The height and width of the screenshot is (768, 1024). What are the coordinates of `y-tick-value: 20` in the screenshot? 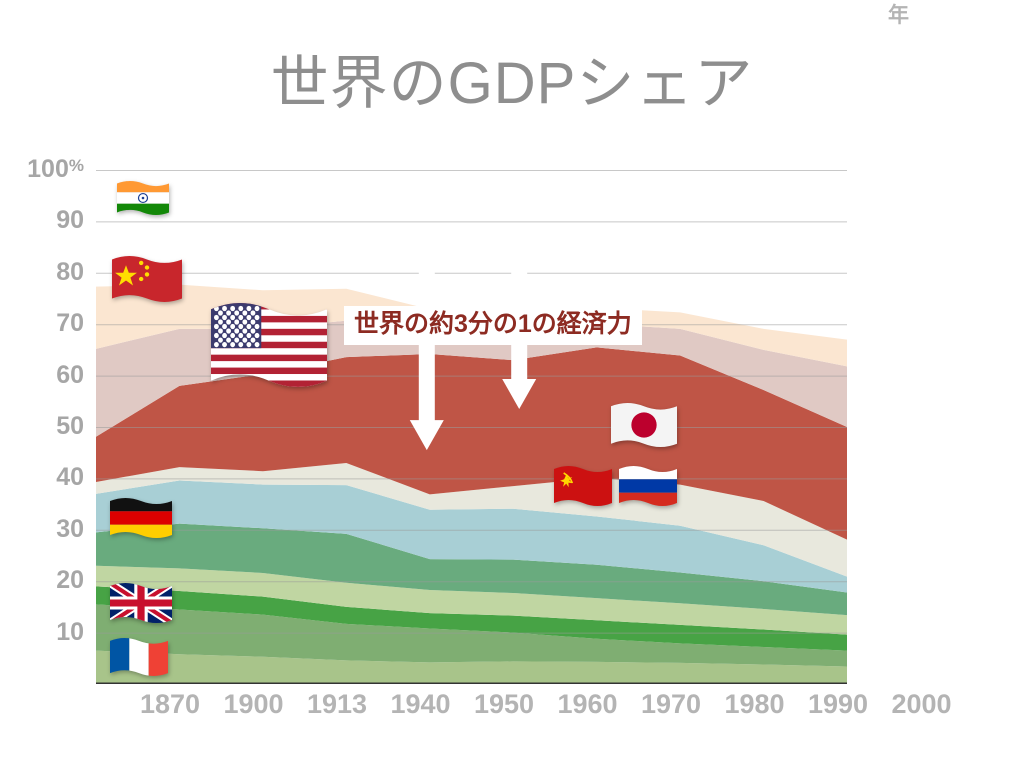 It's located at (70, 580).